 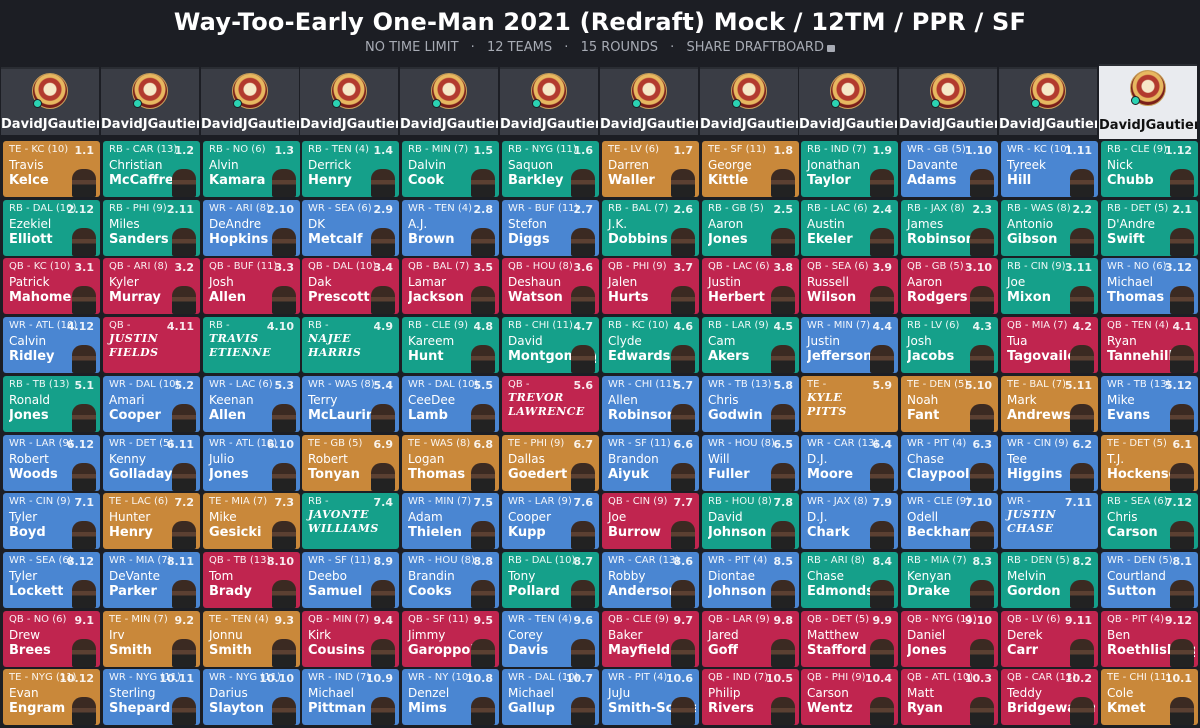 What do you see at coordinates (350, 169) in the screenshot?
I see `pick-card: RB - TEN (4) 1.4 Derrick Henry` at bounding box center [350, 169].